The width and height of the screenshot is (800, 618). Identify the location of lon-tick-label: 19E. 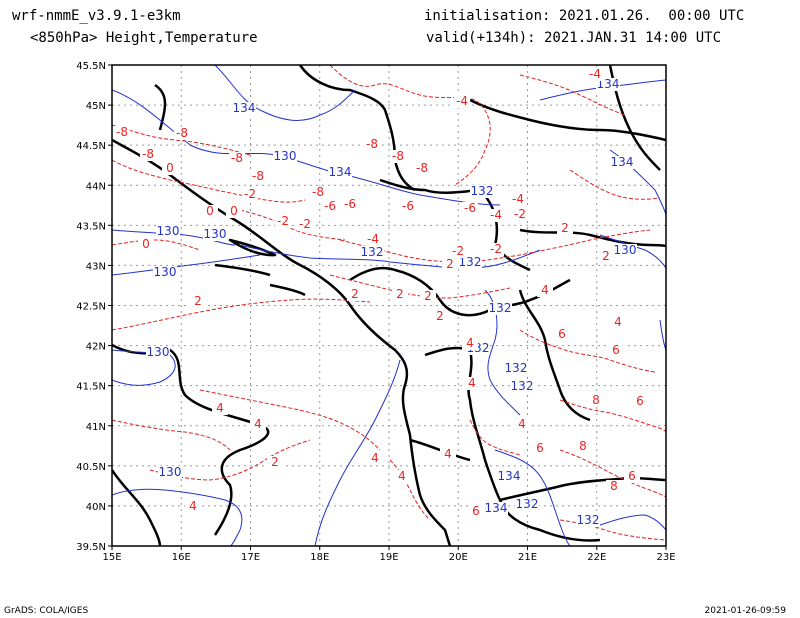
(388, 557).